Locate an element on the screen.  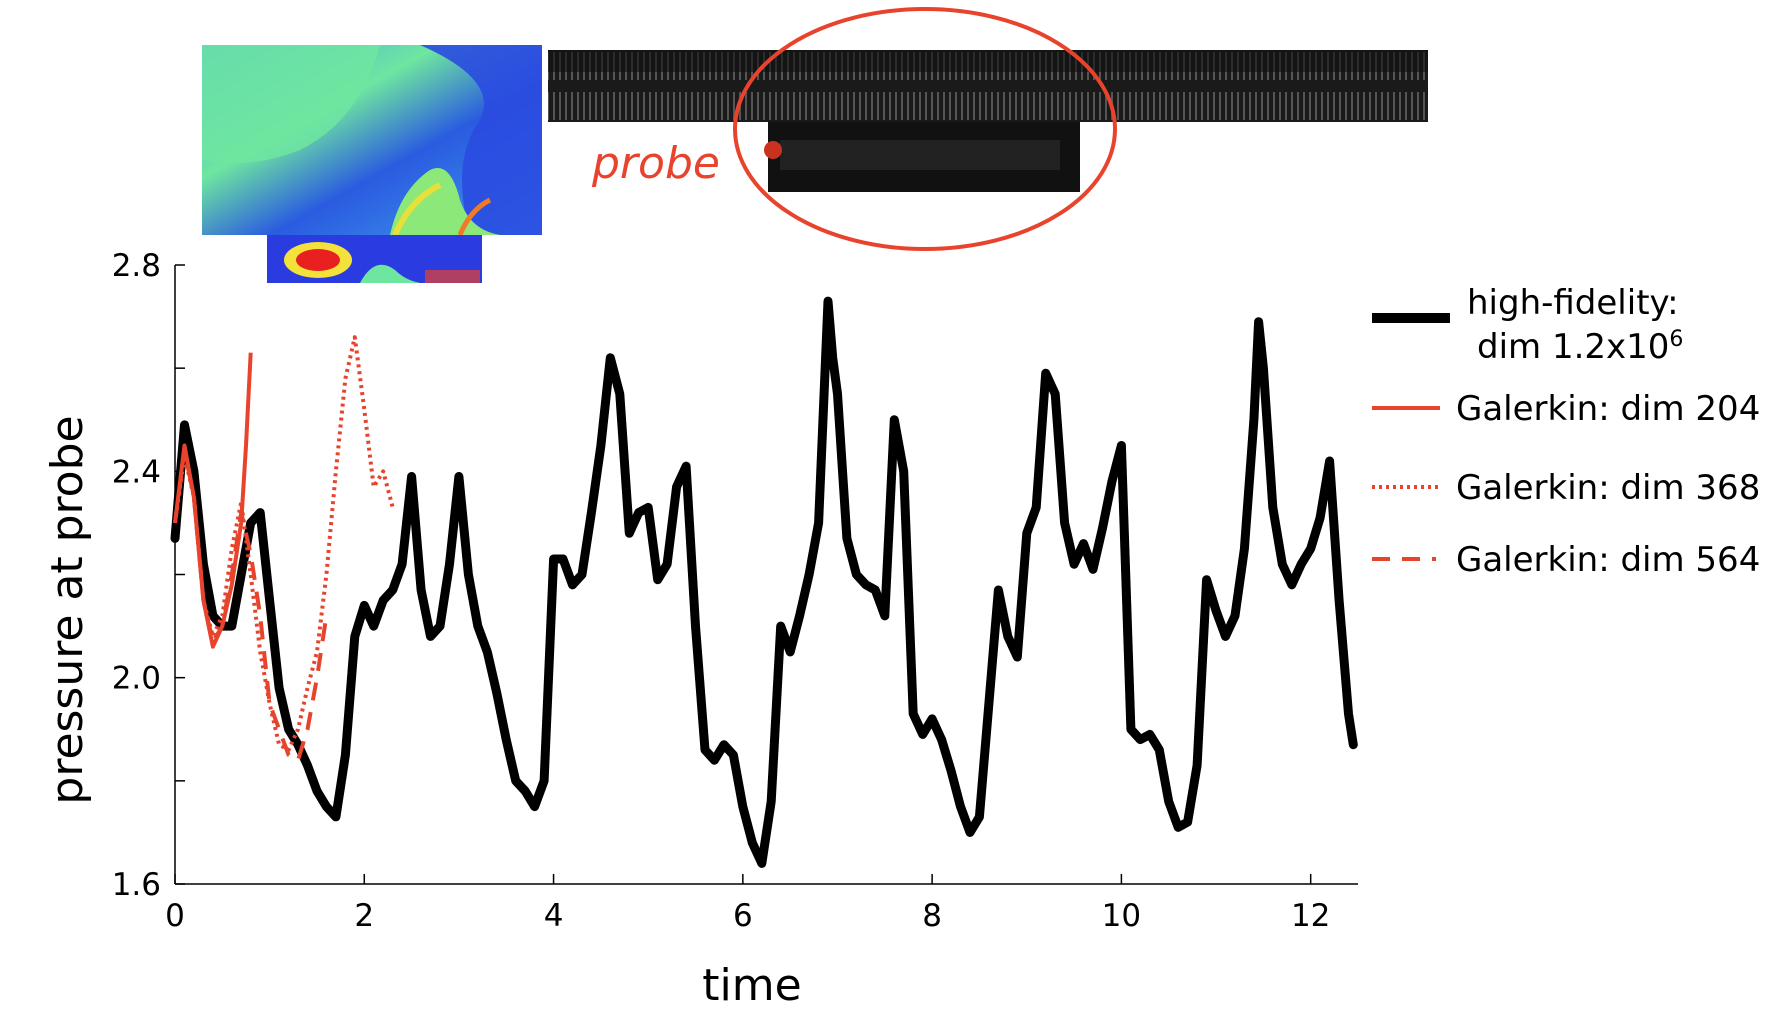
y-tick-label: 2.4 is located at coordinates (136, 472).